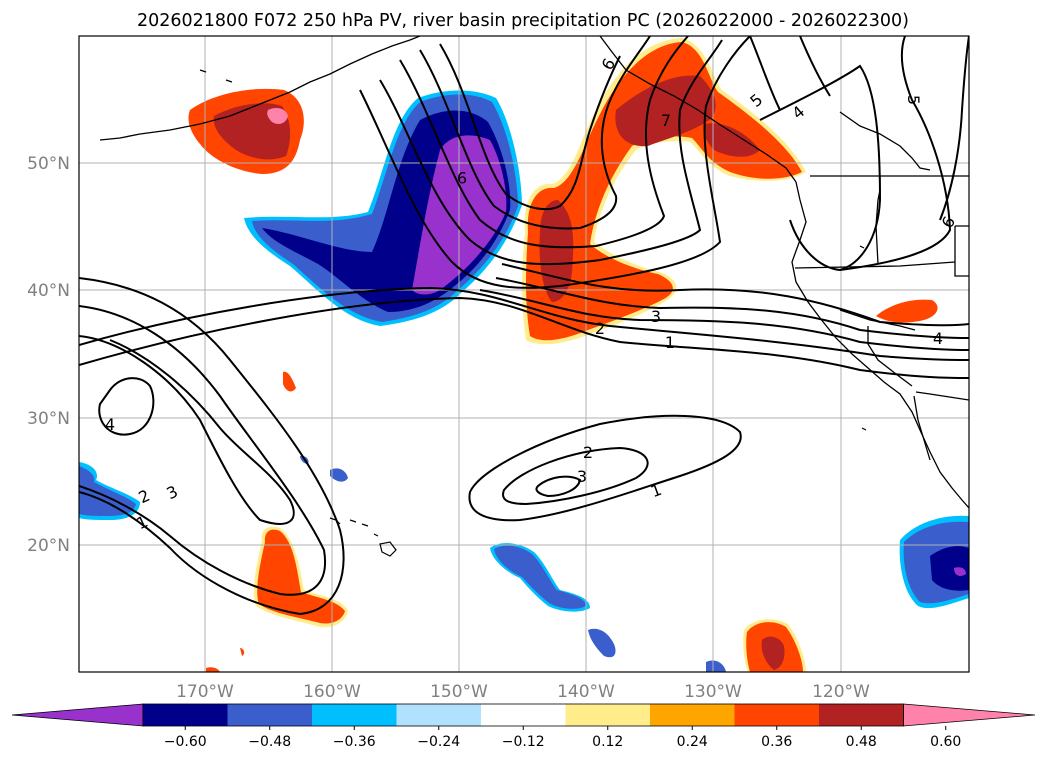 This screenshot has width=1047, height=765. What do you see at coordinates (300, 499) in the screenshot?
I see `positive-anomaly-subtropical` at bounding box center [300, 499].